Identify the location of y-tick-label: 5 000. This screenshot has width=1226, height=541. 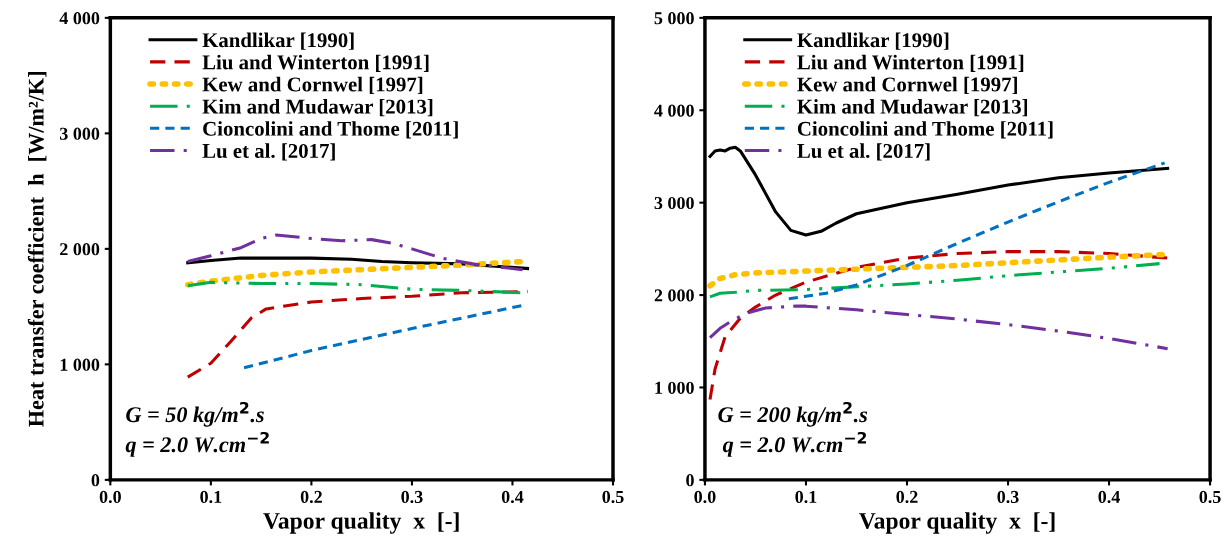
(674, 18).